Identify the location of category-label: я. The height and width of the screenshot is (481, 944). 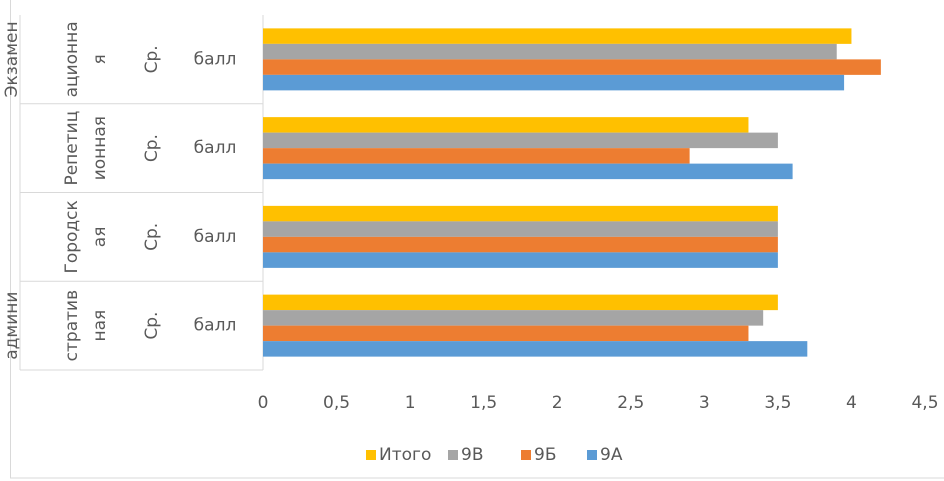
(100, 59).